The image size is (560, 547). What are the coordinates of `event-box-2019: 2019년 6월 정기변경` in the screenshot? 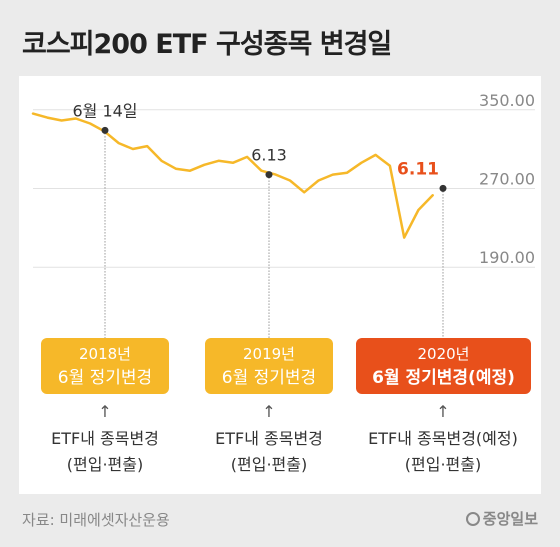 It's located at (269, 366).